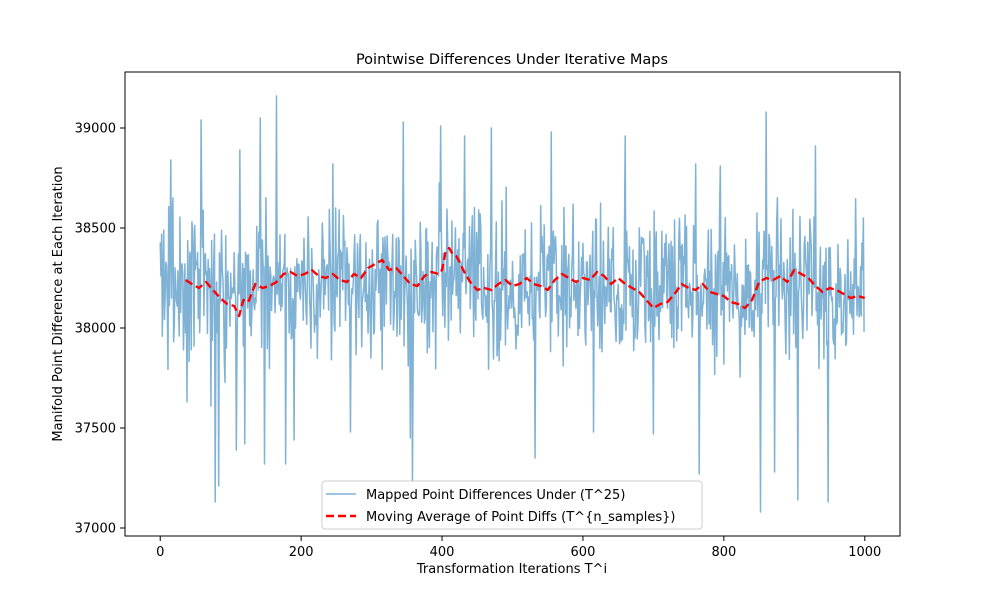 The height and width of the screenshot is (600, 1000). I want to click on x-tick-label-1000: 1000, so click(864, 552).